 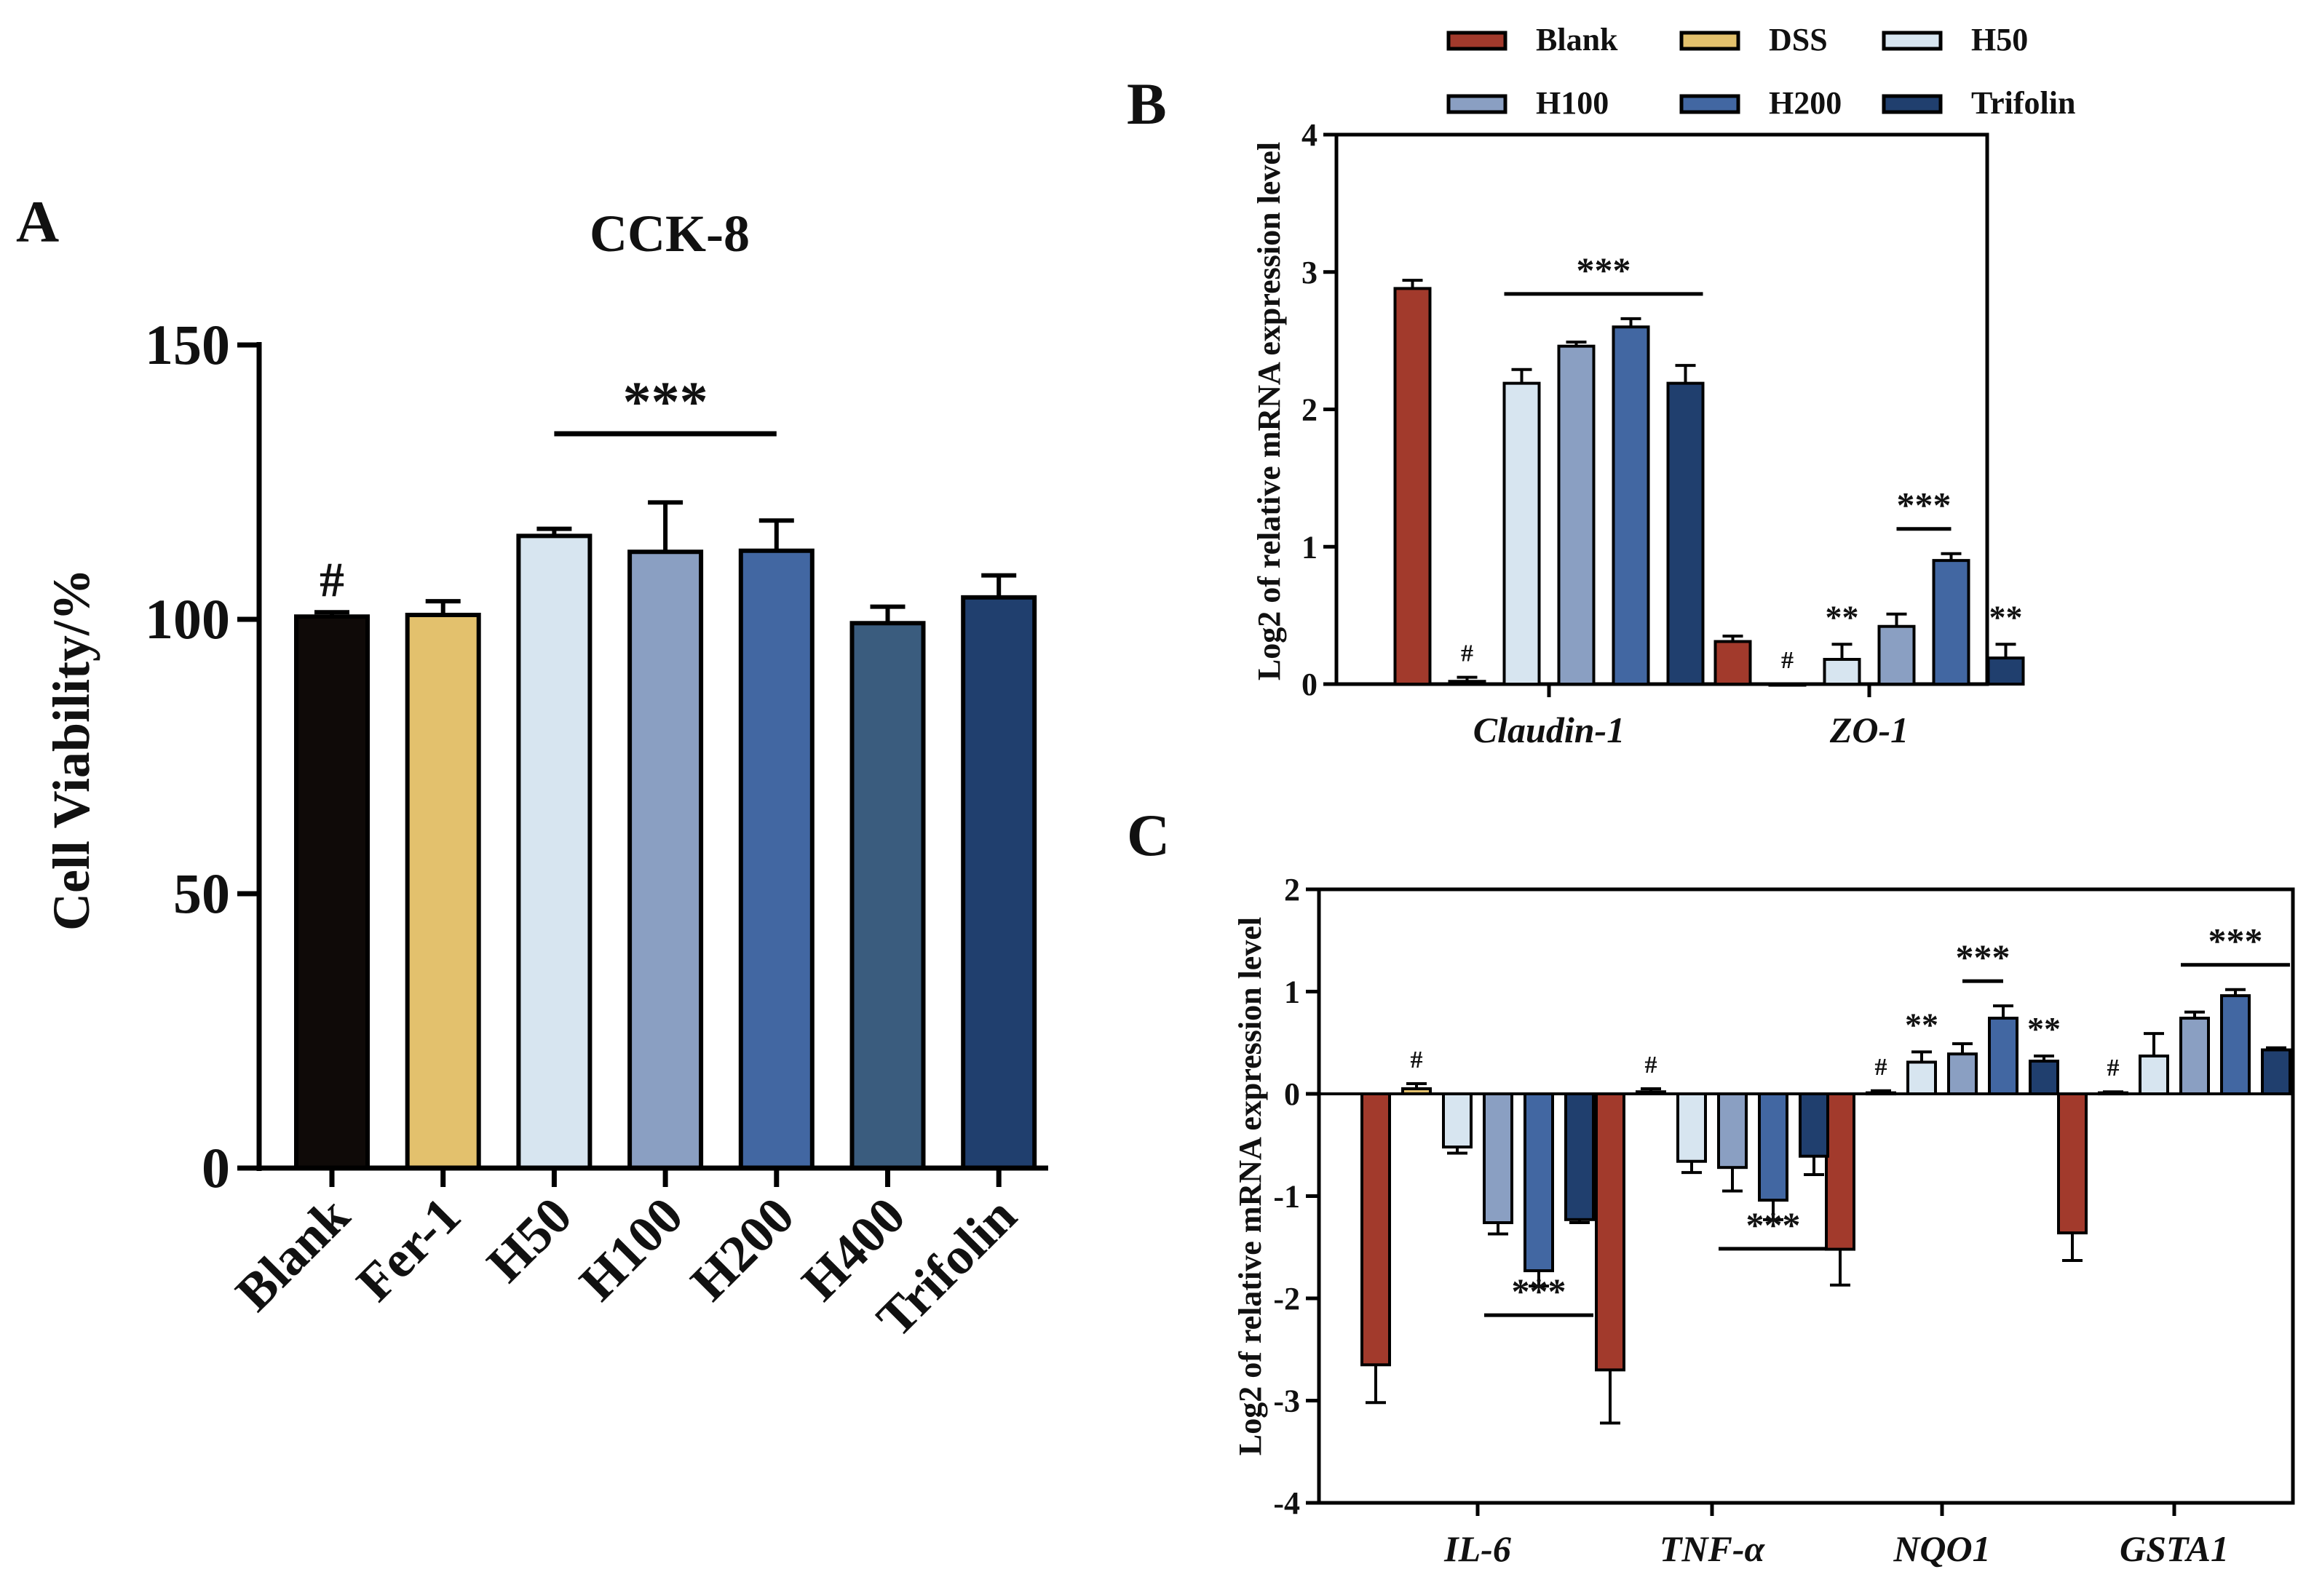 What do you see at coordinates (1869, 730) in the screenshot?
I see `x-tick-label: ZO-1` at bounding box center [1869, 730].